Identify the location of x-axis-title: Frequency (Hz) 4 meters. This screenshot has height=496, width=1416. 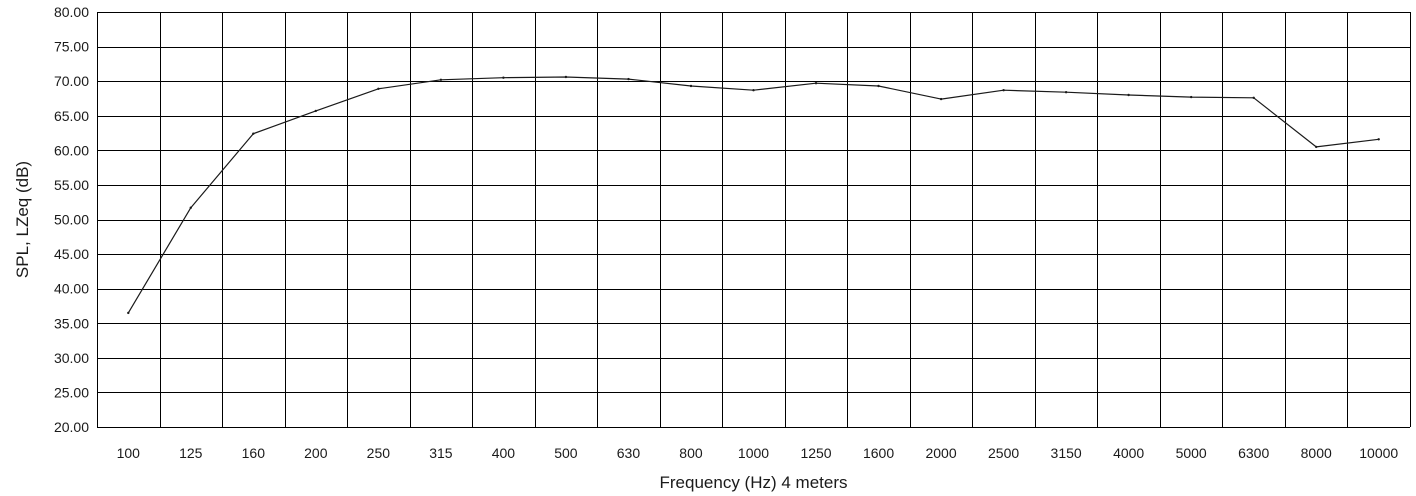
(754, 482).